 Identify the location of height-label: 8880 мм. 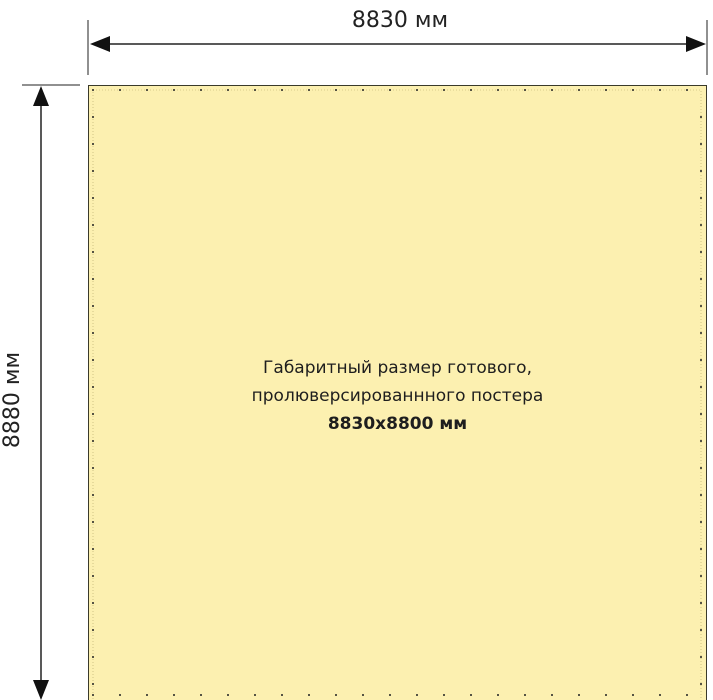
(12, 400).